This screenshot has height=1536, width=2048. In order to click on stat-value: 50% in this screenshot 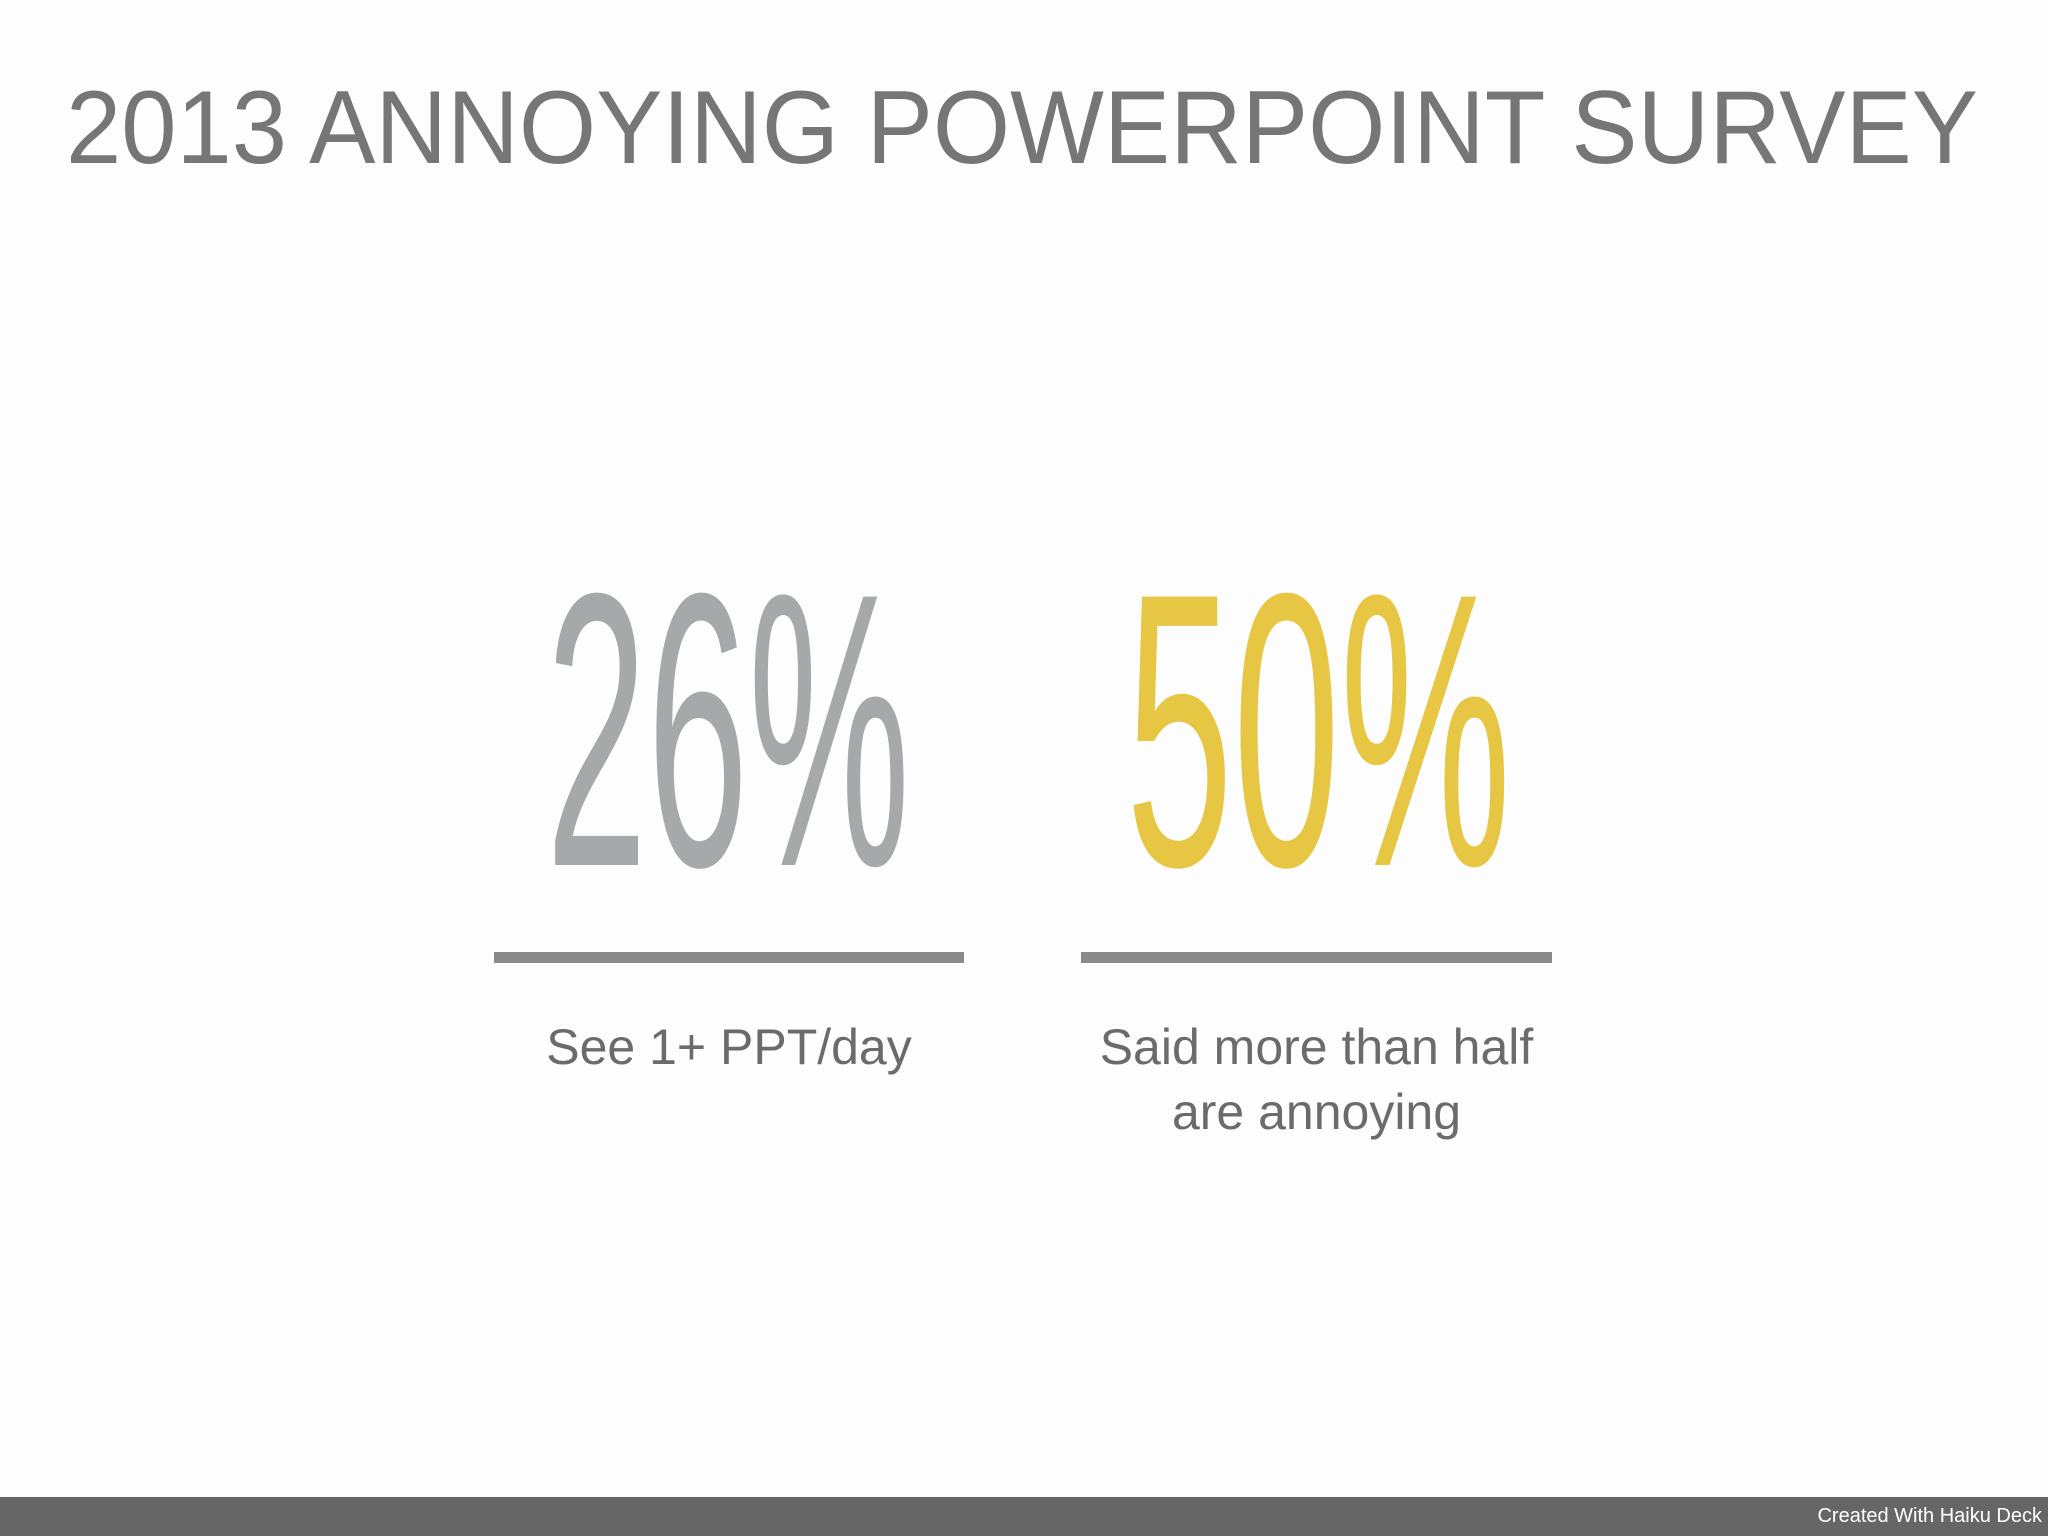, I will do `click(1318, 730)`.